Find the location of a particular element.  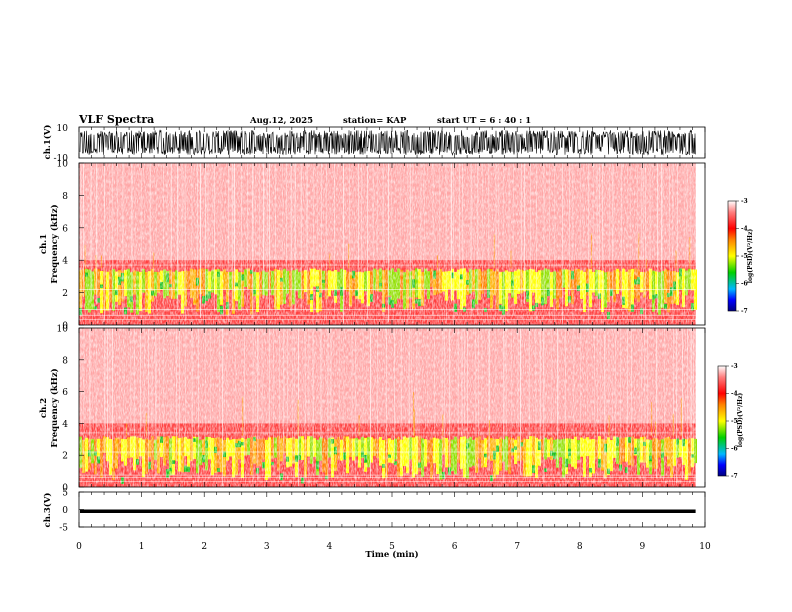

ch3-ytick-label: 0 is located at coordinates (65, 511).